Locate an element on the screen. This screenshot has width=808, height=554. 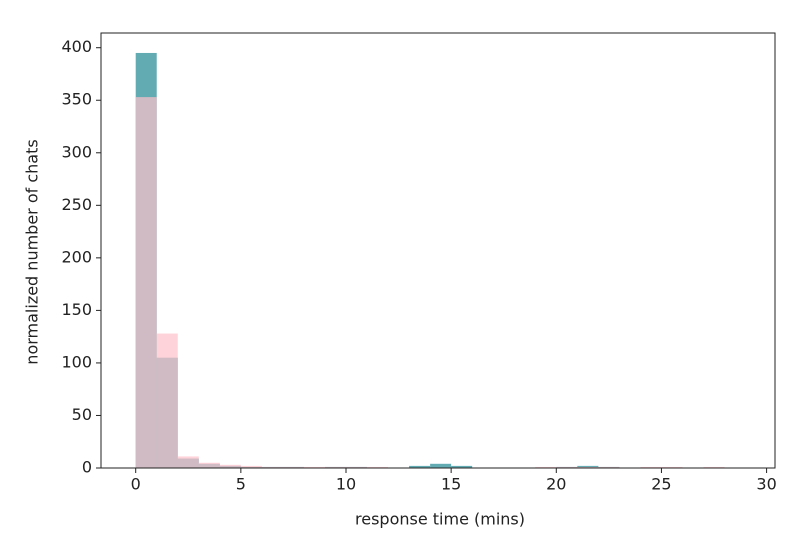
y-tick-label: 300 is located at coordinates (76, 151).